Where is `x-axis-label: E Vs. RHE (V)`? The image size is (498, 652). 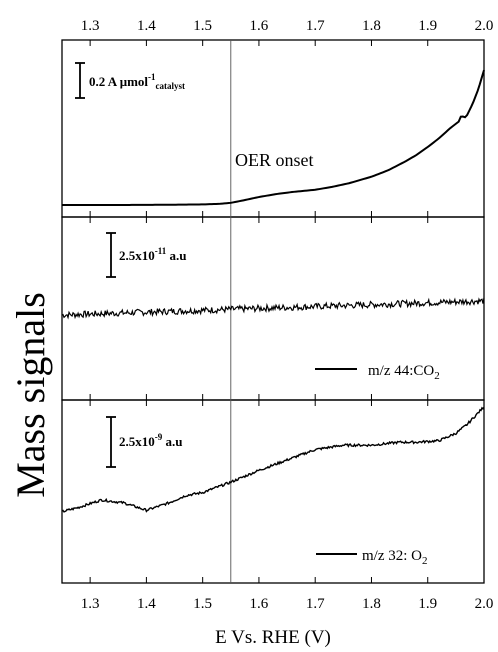 x-axis-label: E Vs. RHE (V) is located at coordinates (273, 637).